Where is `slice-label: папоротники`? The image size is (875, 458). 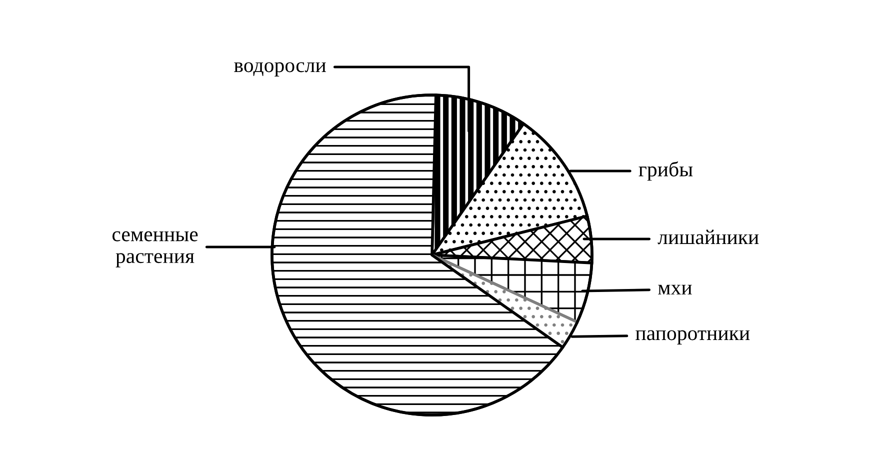 slice-label: папоротники is located at coordinates (693, 337).